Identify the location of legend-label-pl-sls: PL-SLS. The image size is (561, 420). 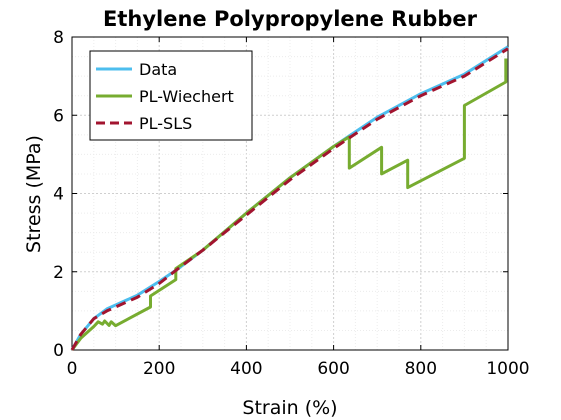
(165, 123).